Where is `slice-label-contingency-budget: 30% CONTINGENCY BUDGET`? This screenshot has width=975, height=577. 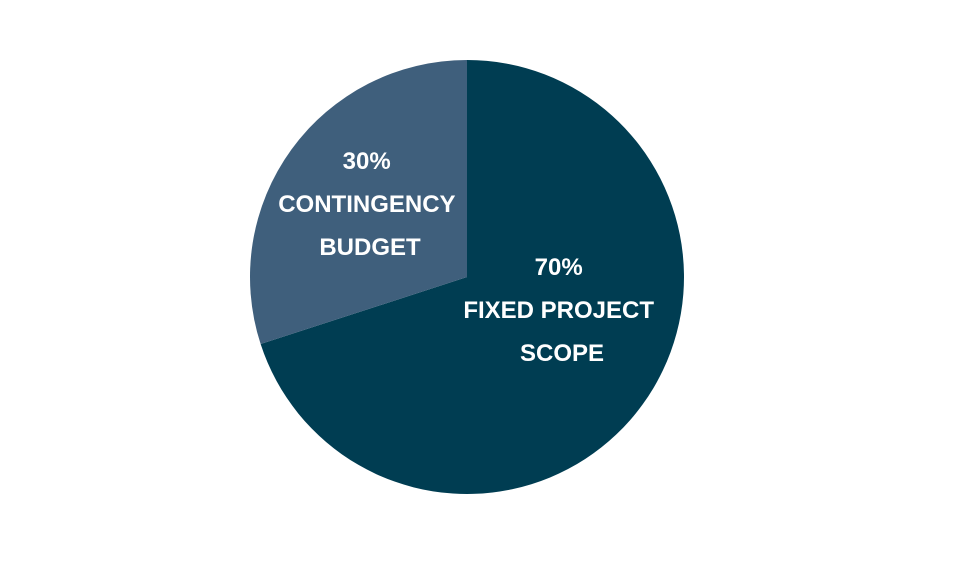 slice-label-contingency-budget: 30% CONTINGENCY BUDGET is located at coordinates (370, 204).